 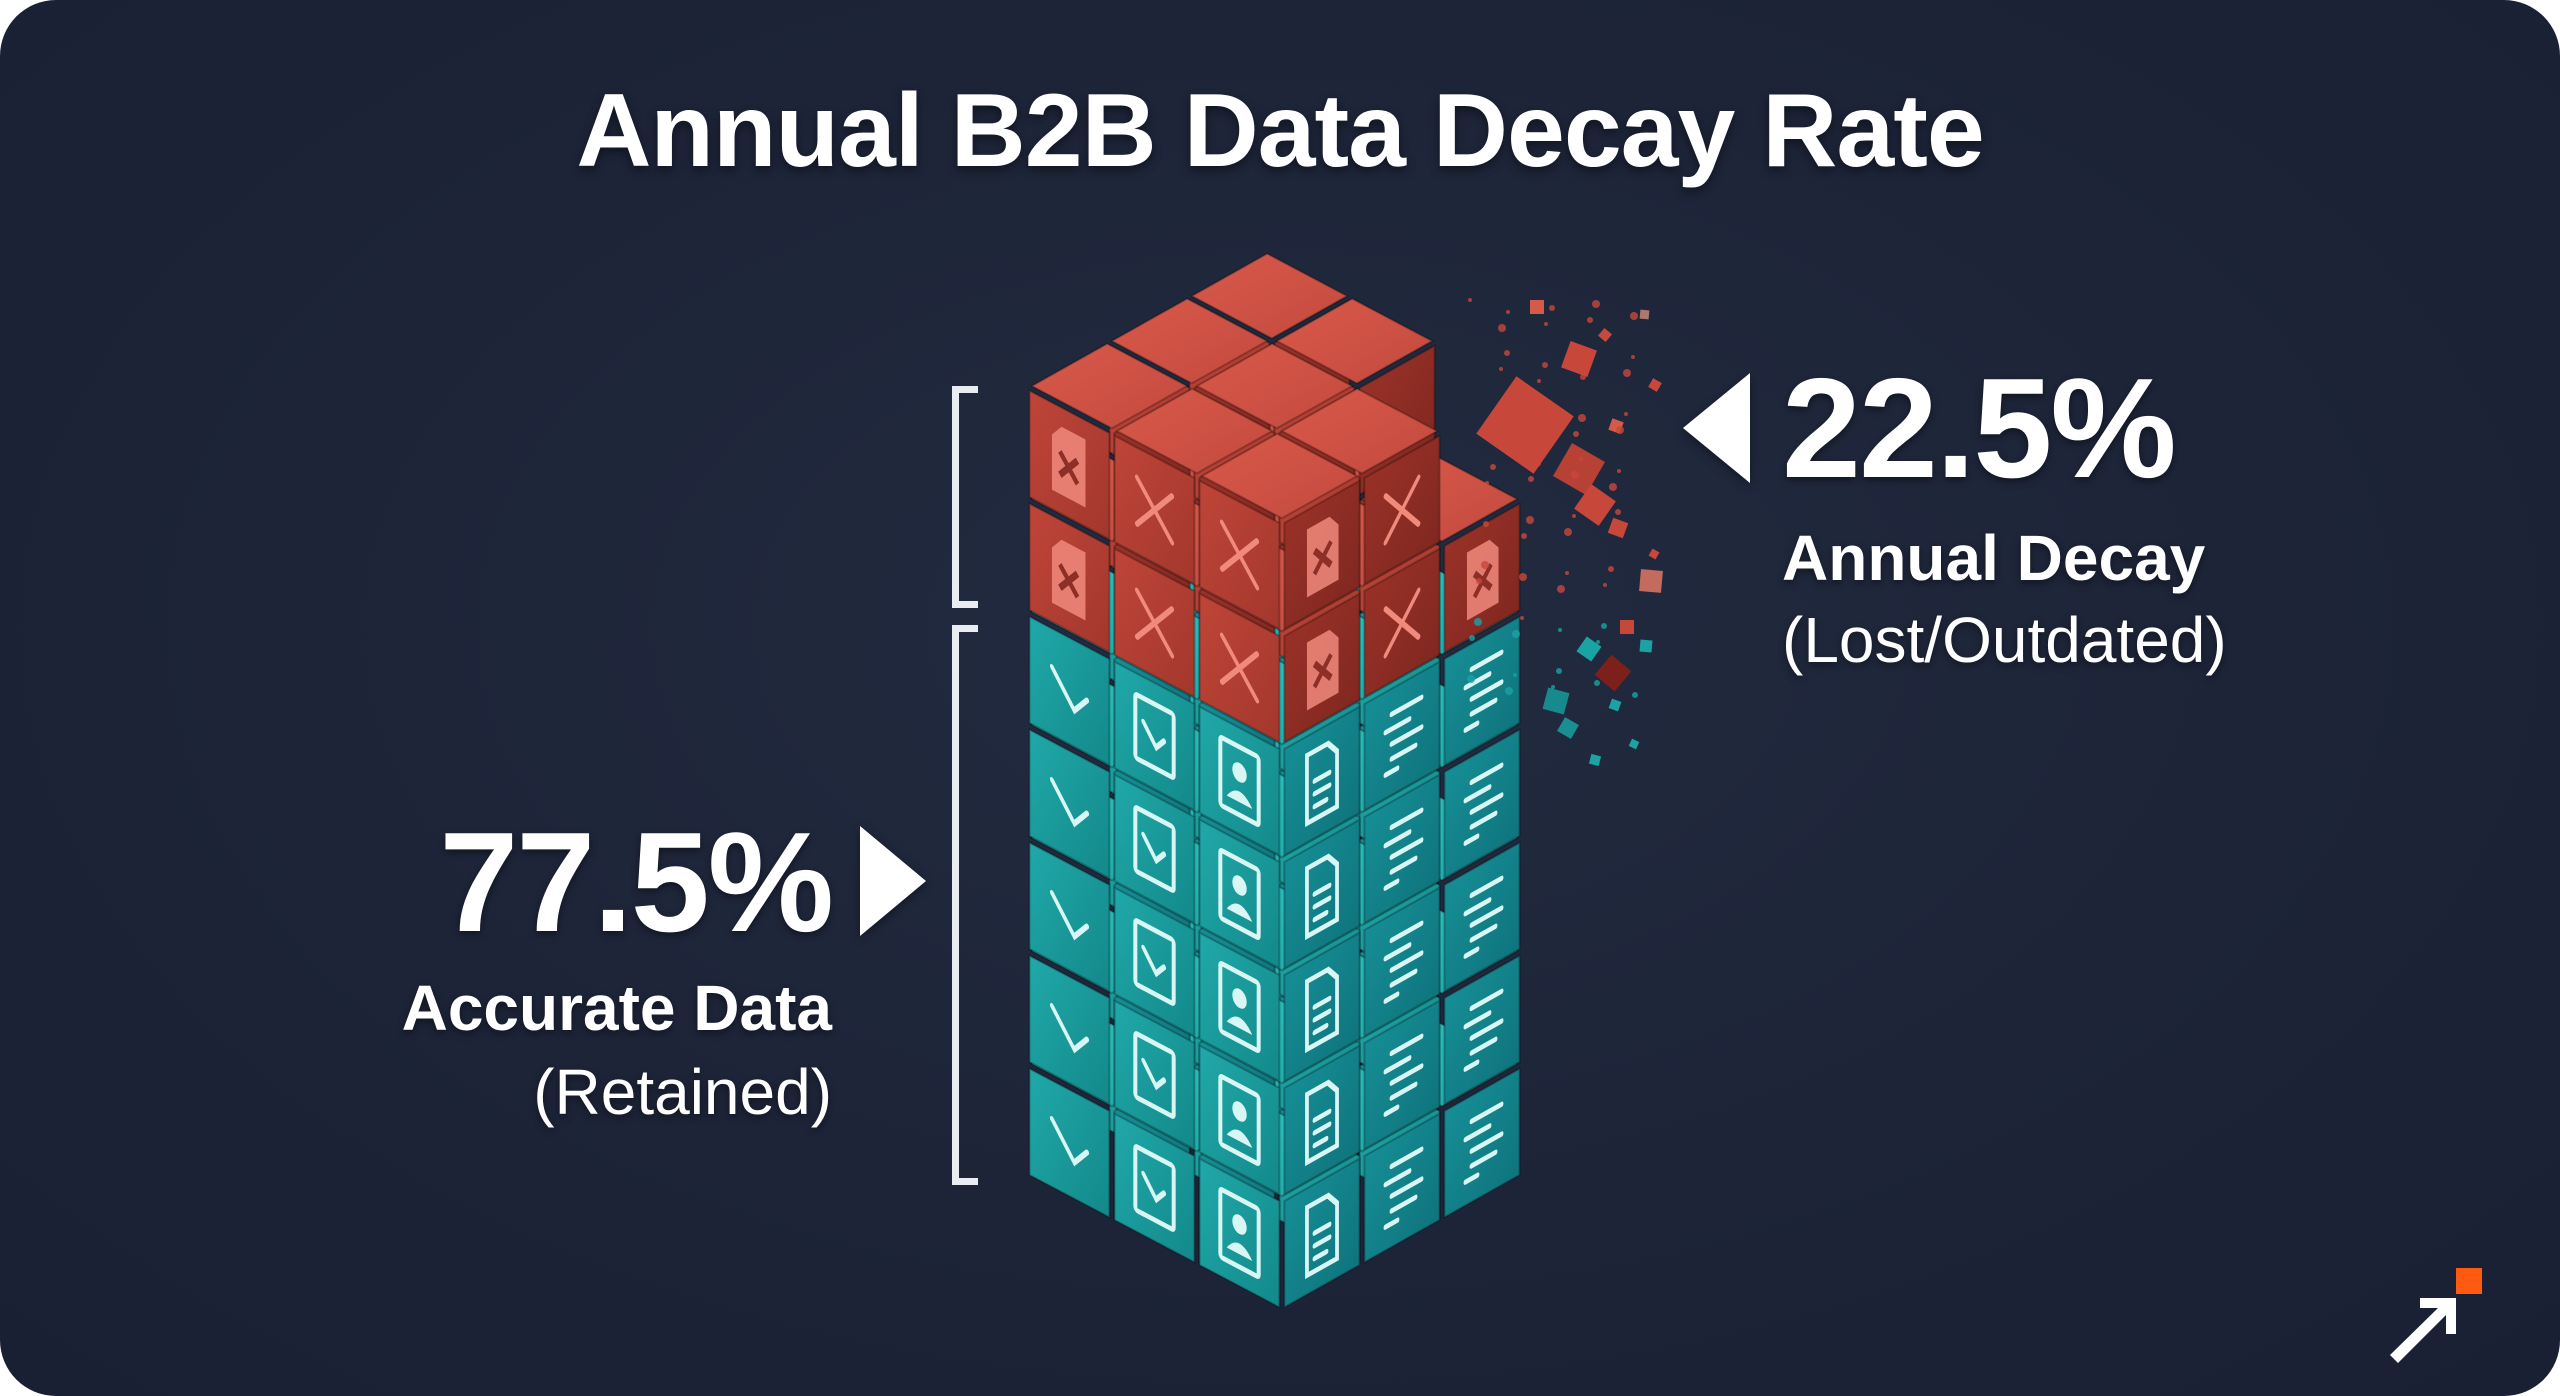 What do you see at coordinates (965, 497) in the screenshot?
I see `decay-bracket` at bounding box center [965, 497].